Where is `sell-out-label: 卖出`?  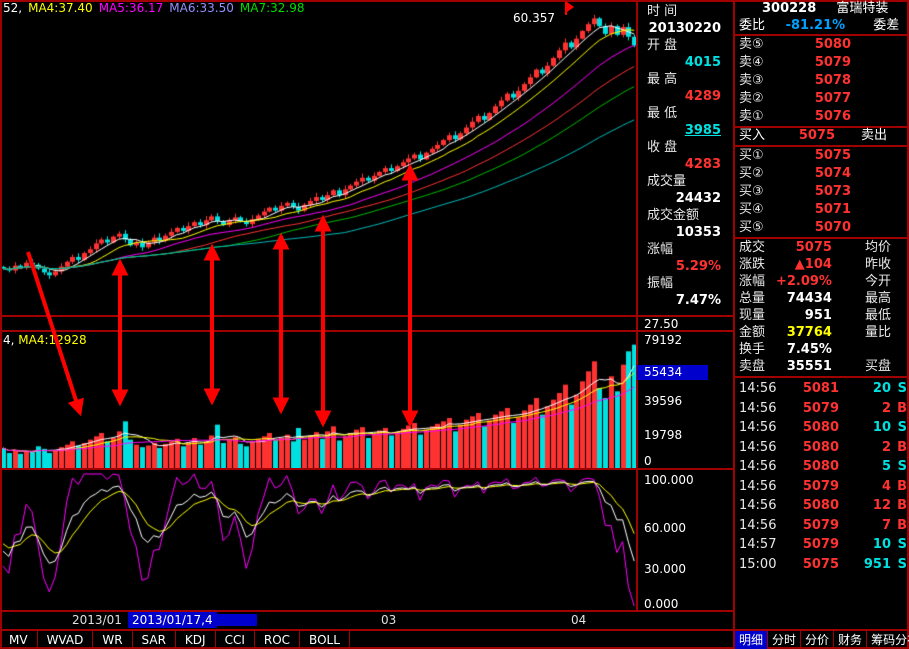
sell-out-label: 卖出 is located at coordinates (874, 135).